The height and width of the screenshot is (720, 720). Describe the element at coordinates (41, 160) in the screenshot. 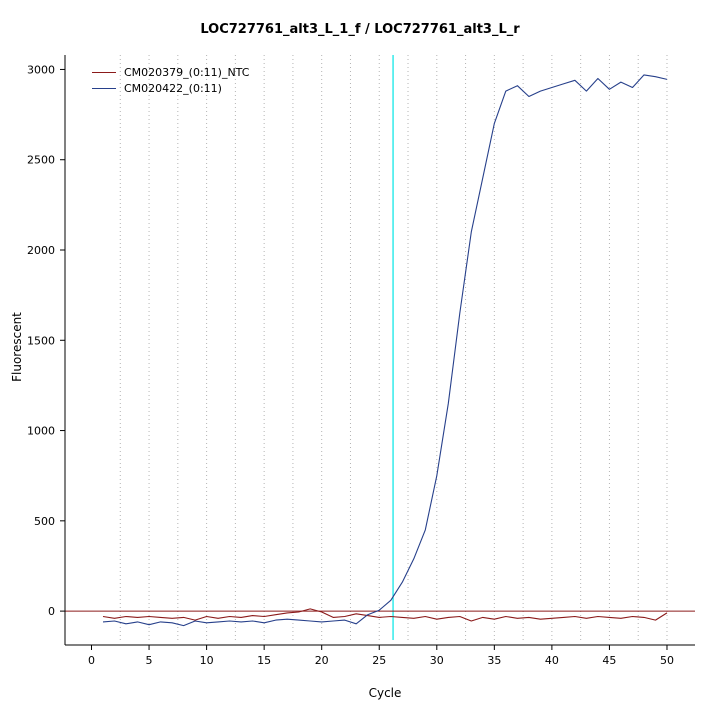

I see `y-tick-label: 2500` at that location.